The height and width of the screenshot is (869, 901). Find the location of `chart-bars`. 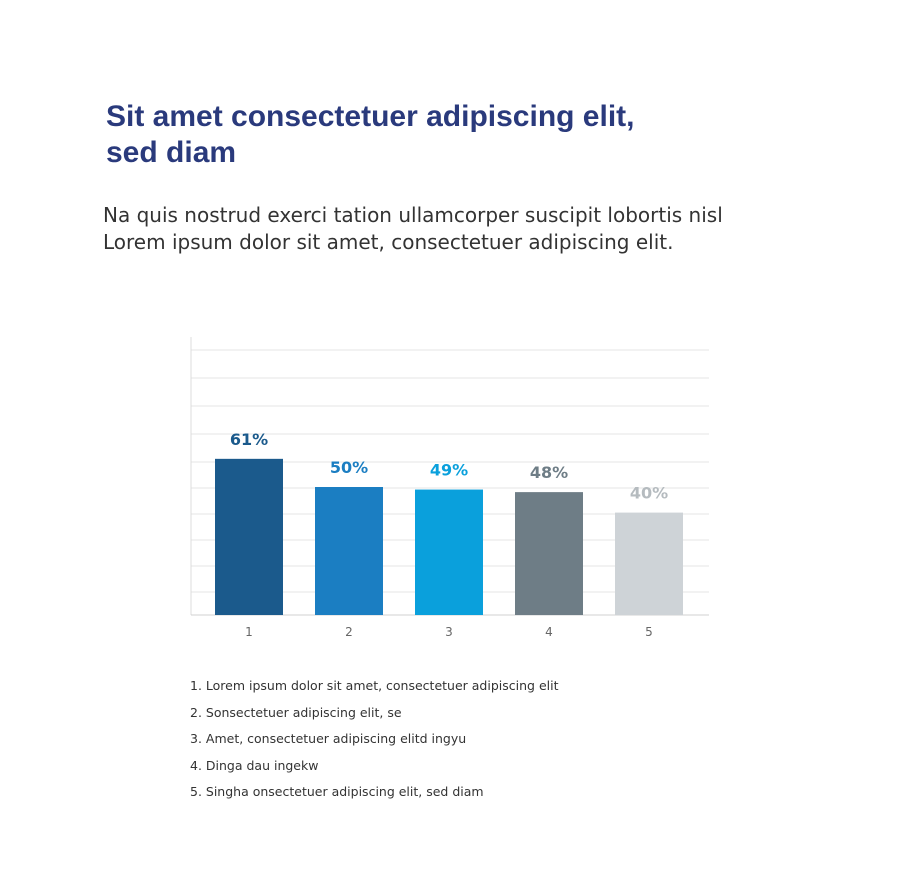

chart-bars is located at coordinates (449, 536).